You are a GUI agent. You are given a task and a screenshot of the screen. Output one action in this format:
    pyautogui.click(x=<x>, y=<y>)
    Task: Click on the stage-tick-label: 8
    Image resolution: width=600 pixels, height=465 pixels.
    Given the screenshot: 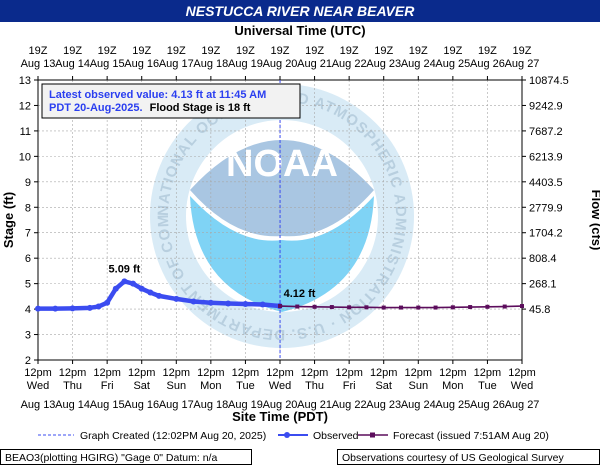 What is the action you would take?
    pyautogui.click(x=28, y=208)
    